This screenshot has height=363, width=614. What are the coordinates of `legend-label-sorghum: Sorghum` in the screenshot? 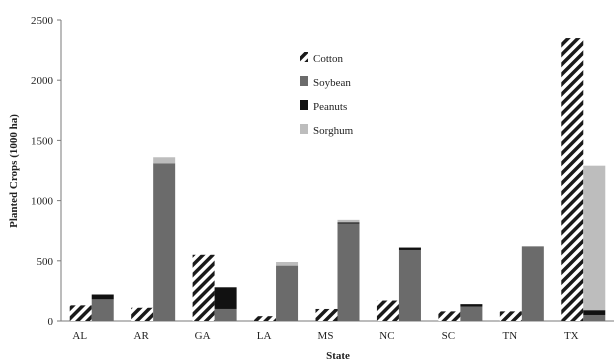 It's located at (333, 131).